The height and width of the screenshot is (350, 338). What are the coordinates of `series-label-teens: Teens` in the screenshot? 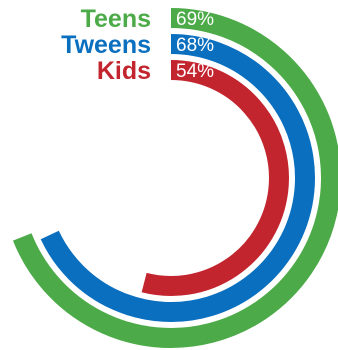 It's located at (116, 19).